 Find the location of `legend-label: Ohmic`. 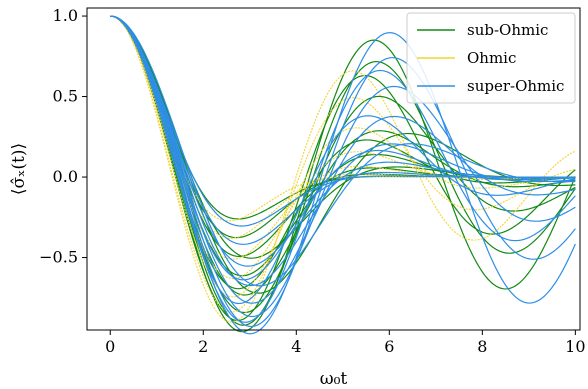

legend-label: Ohmic is located at coordinates (491, 58).